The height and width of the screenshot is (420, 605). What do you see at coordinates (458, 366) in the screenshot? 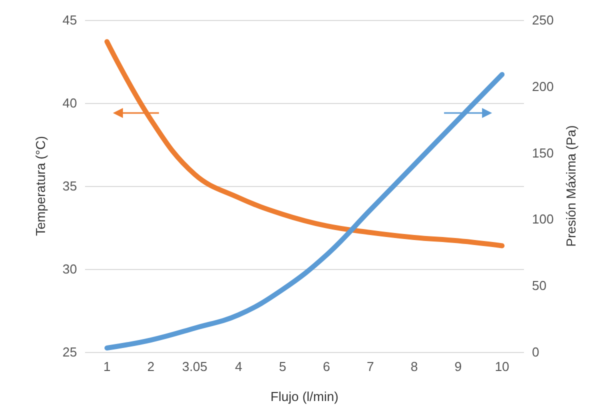
I see `x-tick-label: 9` at bounding box center [458, 366].